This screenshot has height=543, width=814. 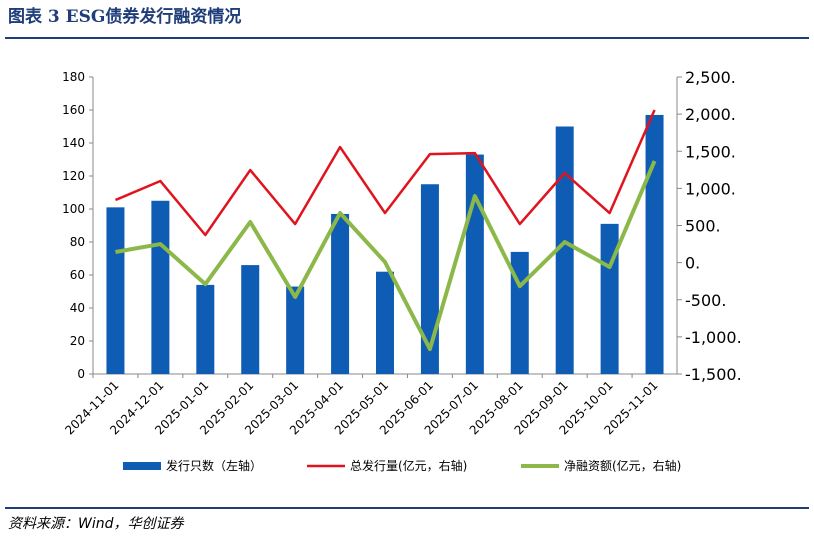 I want to click on y-tick-label: 160, so click(x=73, y=110).